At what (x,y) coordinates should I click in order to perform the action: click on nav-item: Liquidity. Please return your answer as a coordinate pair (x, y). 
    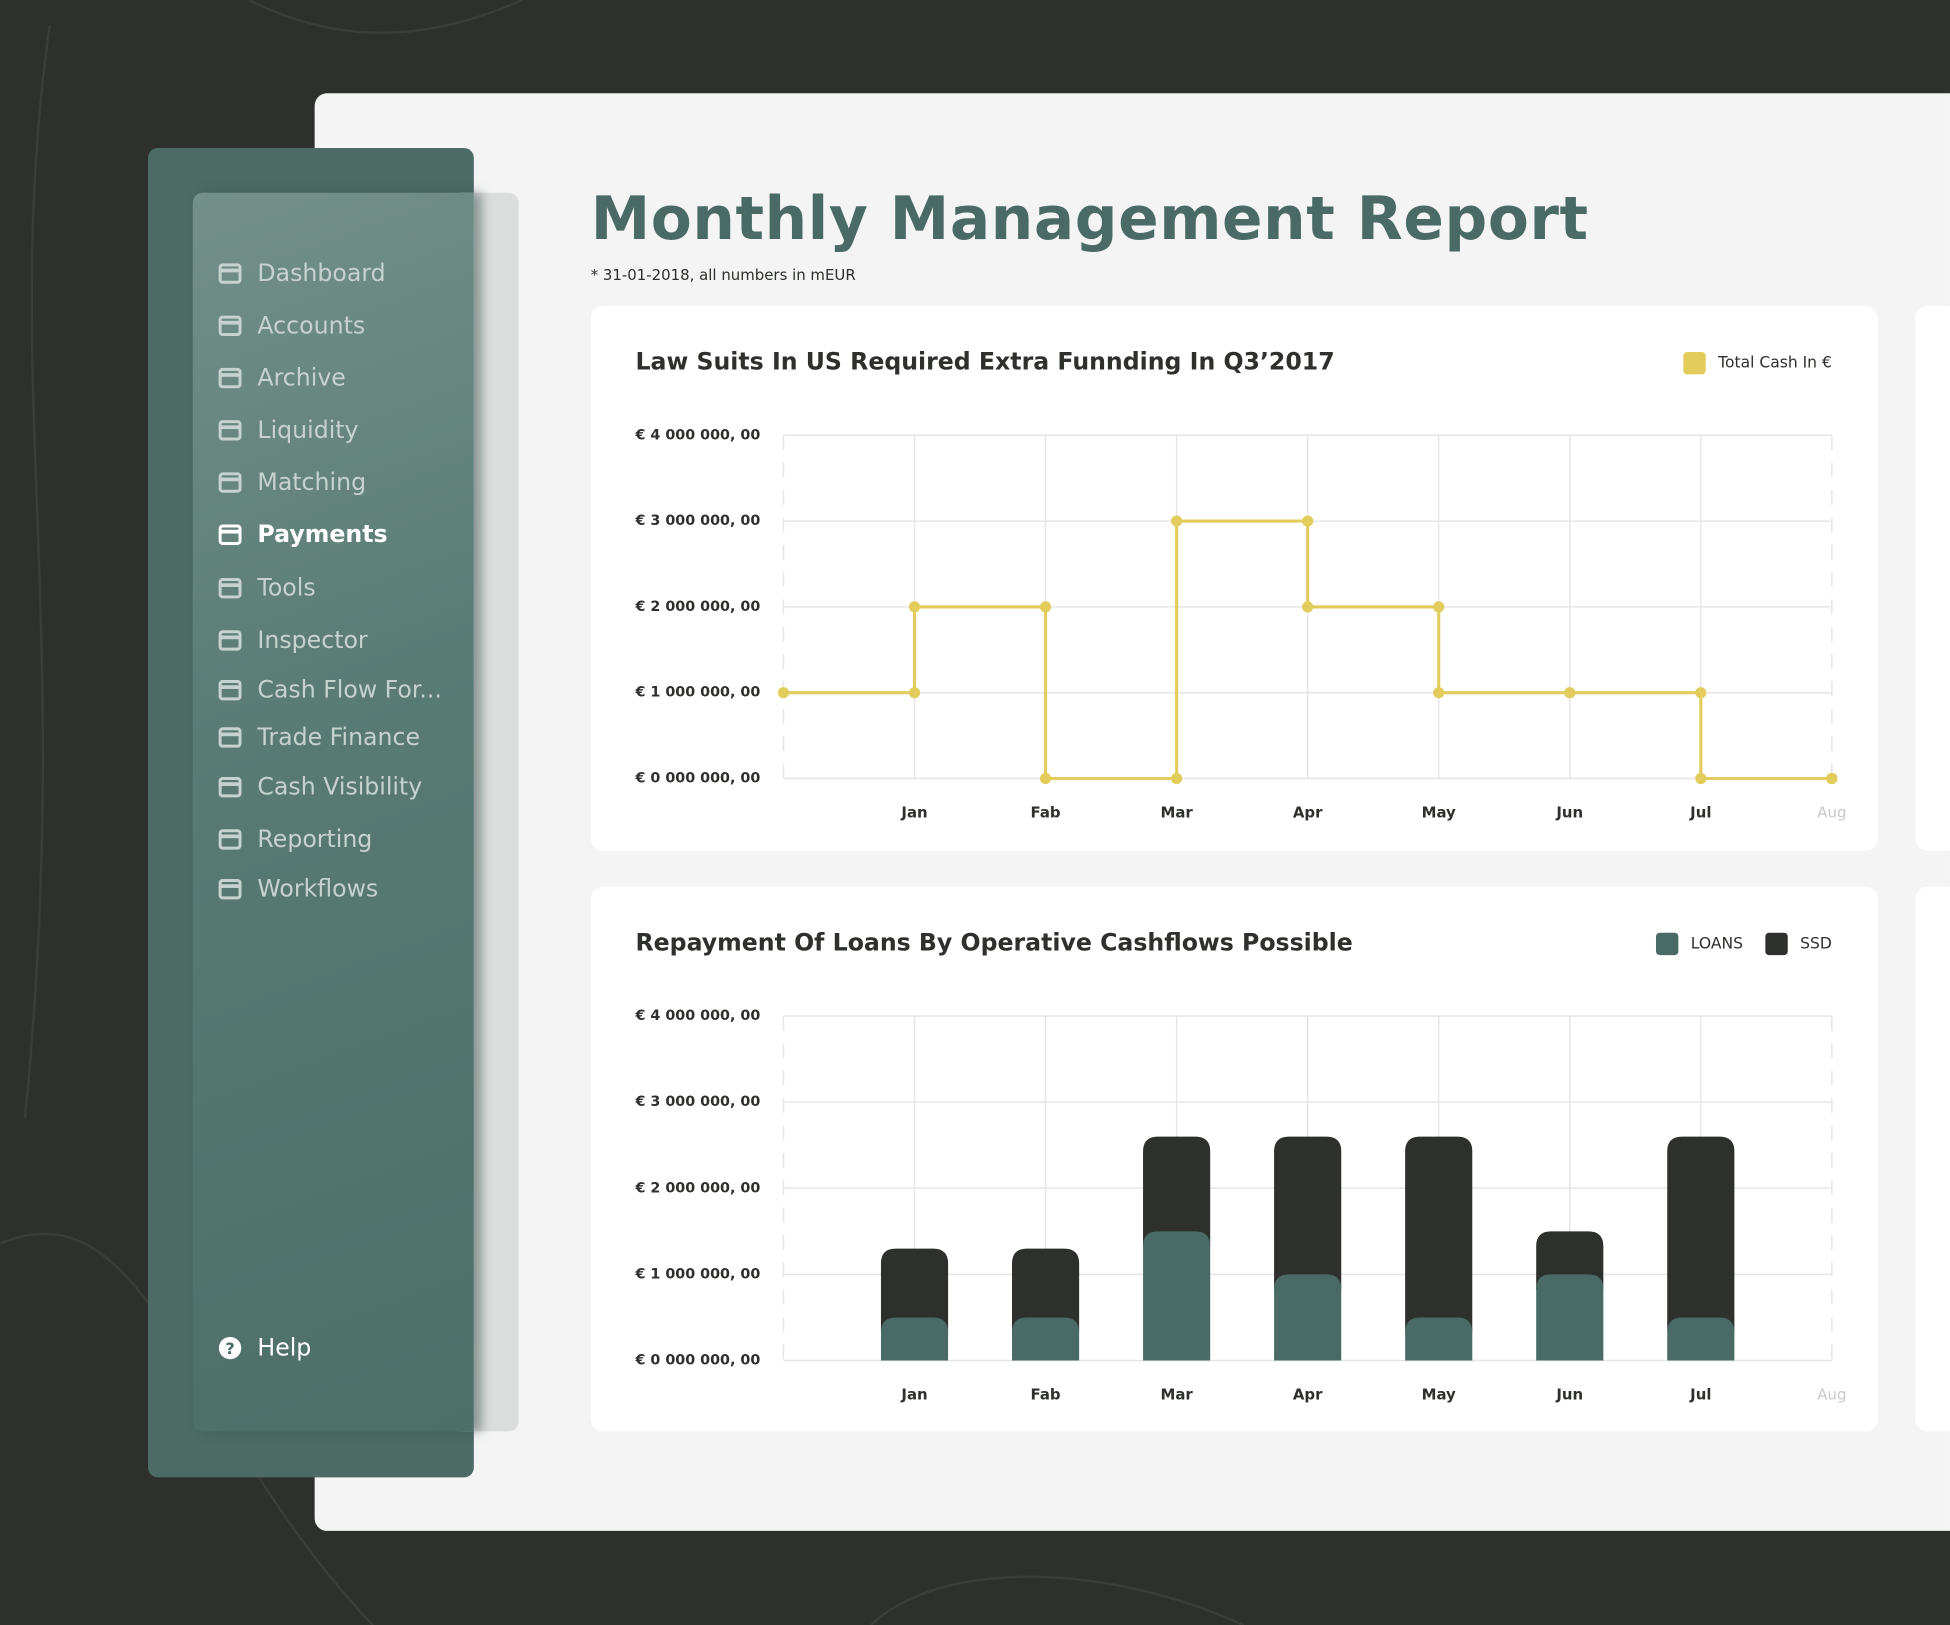
    Looking at the image, I should click on (288, 430).